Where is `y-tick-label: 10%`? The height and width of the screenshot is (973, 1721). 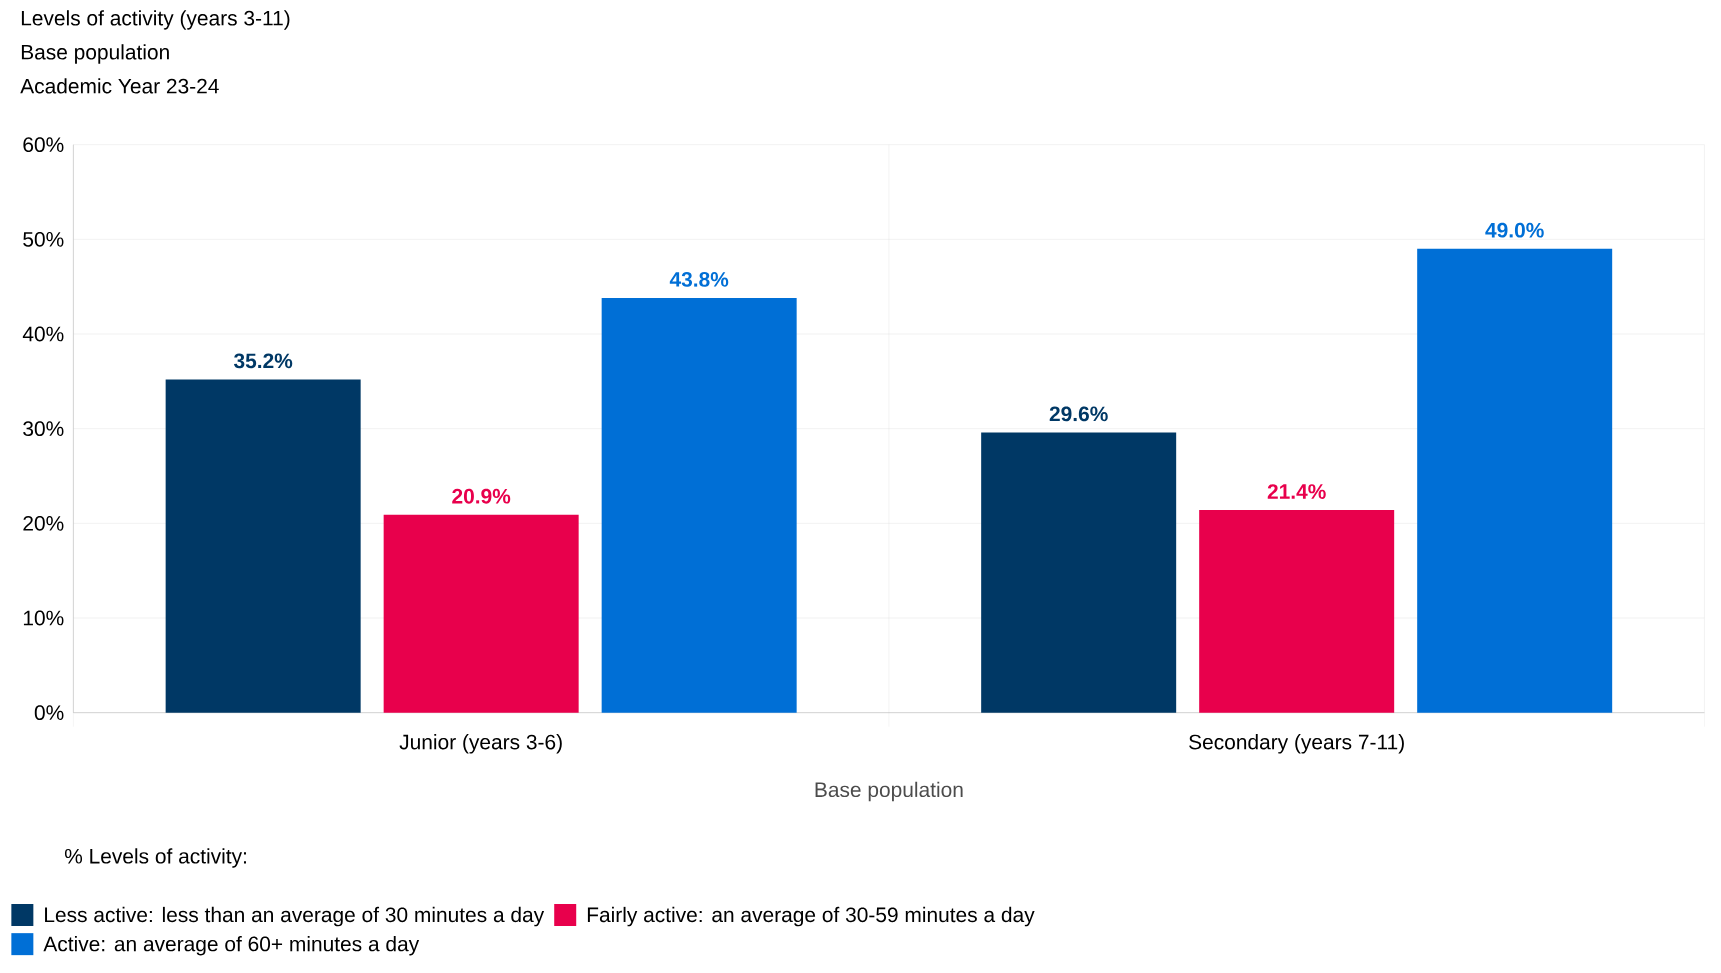
y-tick-label: 10% is located at coordinates (43, 618).